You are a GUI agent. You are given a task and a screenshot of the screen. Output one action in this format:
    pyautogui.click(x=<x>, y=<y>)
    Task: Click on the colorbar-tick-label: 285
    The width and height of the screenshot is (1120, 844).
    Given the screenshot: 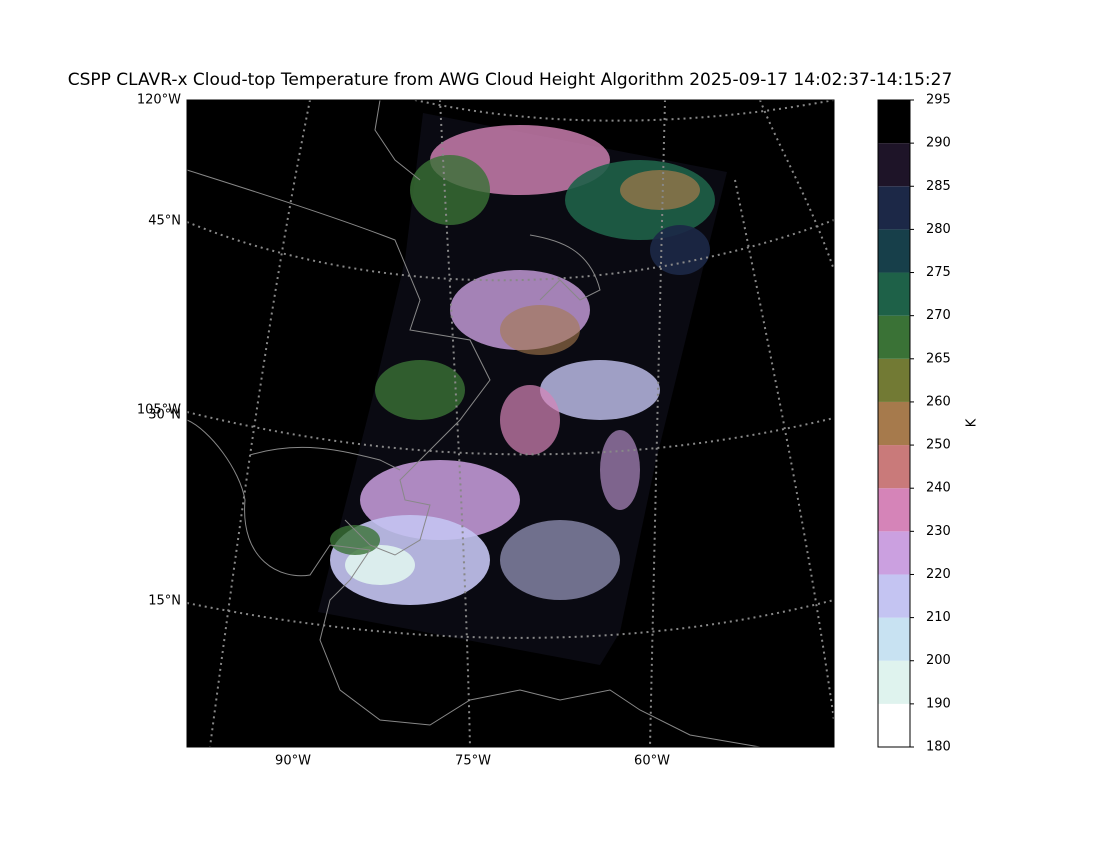 What is the action you would take?
    pyautogui.click(x=938, y=186)
    